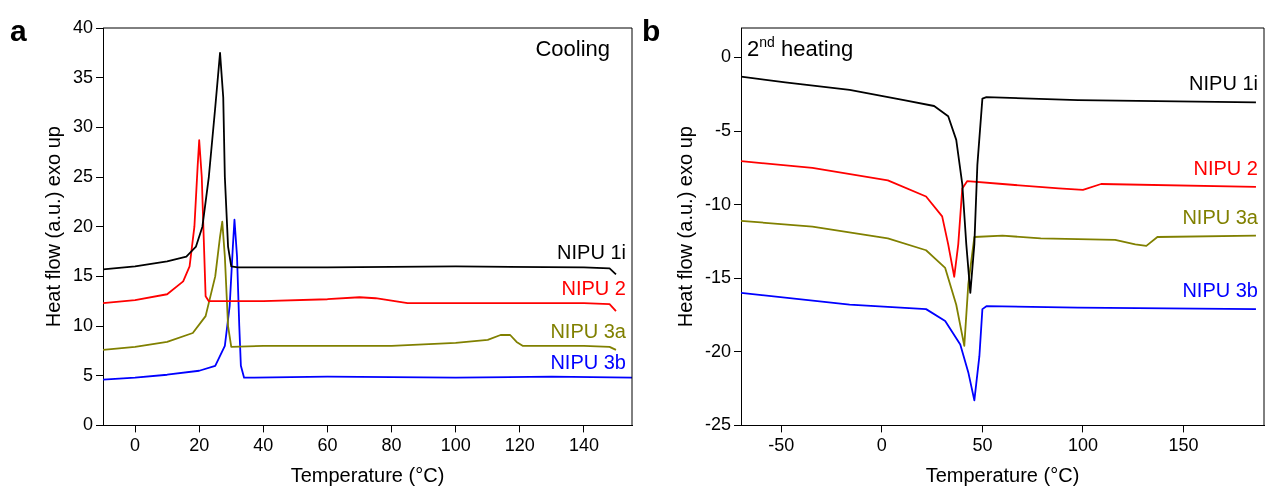 The width and height of the screenshot is (1276, 502). What do you see at coordinates (83, 325) in the screenshot?
I see `y-tick-label: 10` at bounding box center [83, 325].